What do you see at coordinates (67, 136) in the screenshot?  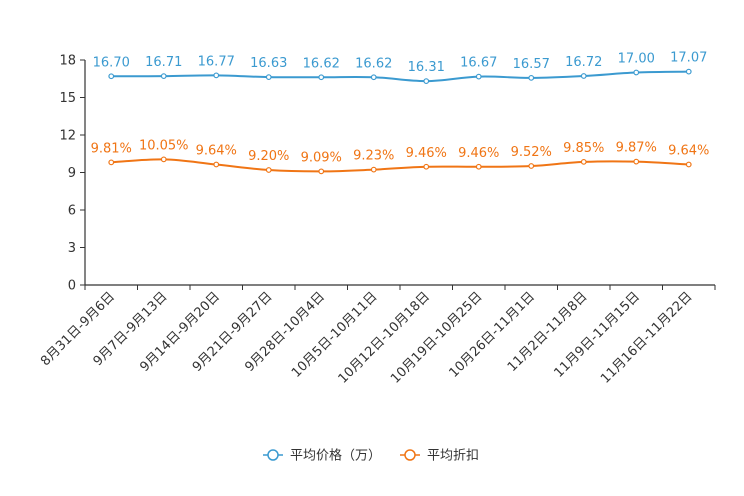 I see `y-tick-label: 12` at bounding box center [67, 136].